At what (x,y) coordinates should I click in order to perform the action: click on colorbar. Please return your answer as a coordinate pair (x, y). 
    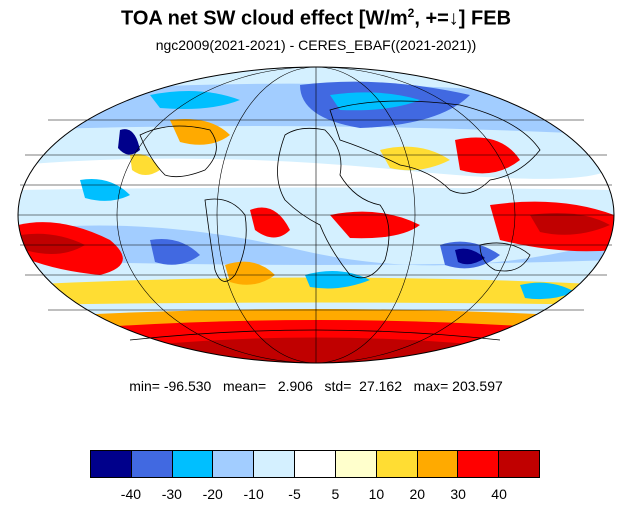
    Looking at the image, I should click on (315, 464).